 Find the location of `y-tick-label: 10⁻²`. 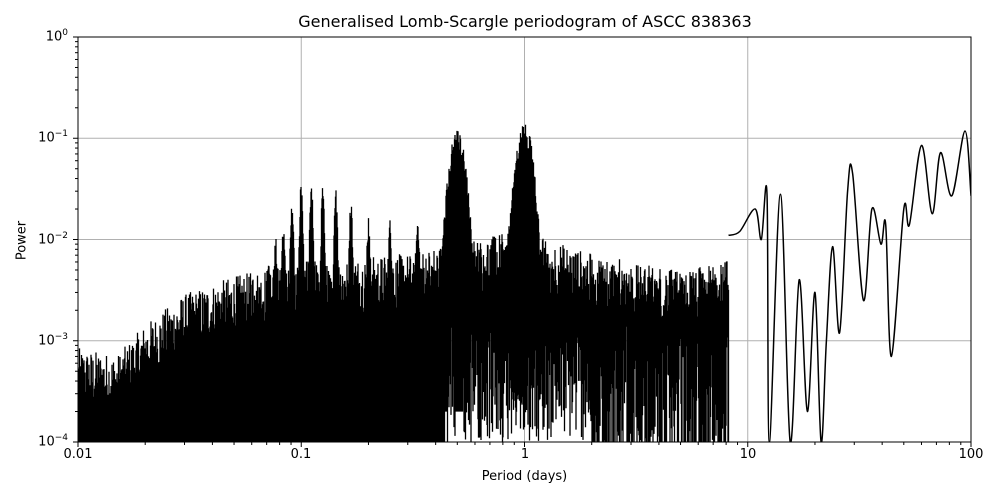

y-tick-label: 10⁻² is located at coordinates (53, 239).